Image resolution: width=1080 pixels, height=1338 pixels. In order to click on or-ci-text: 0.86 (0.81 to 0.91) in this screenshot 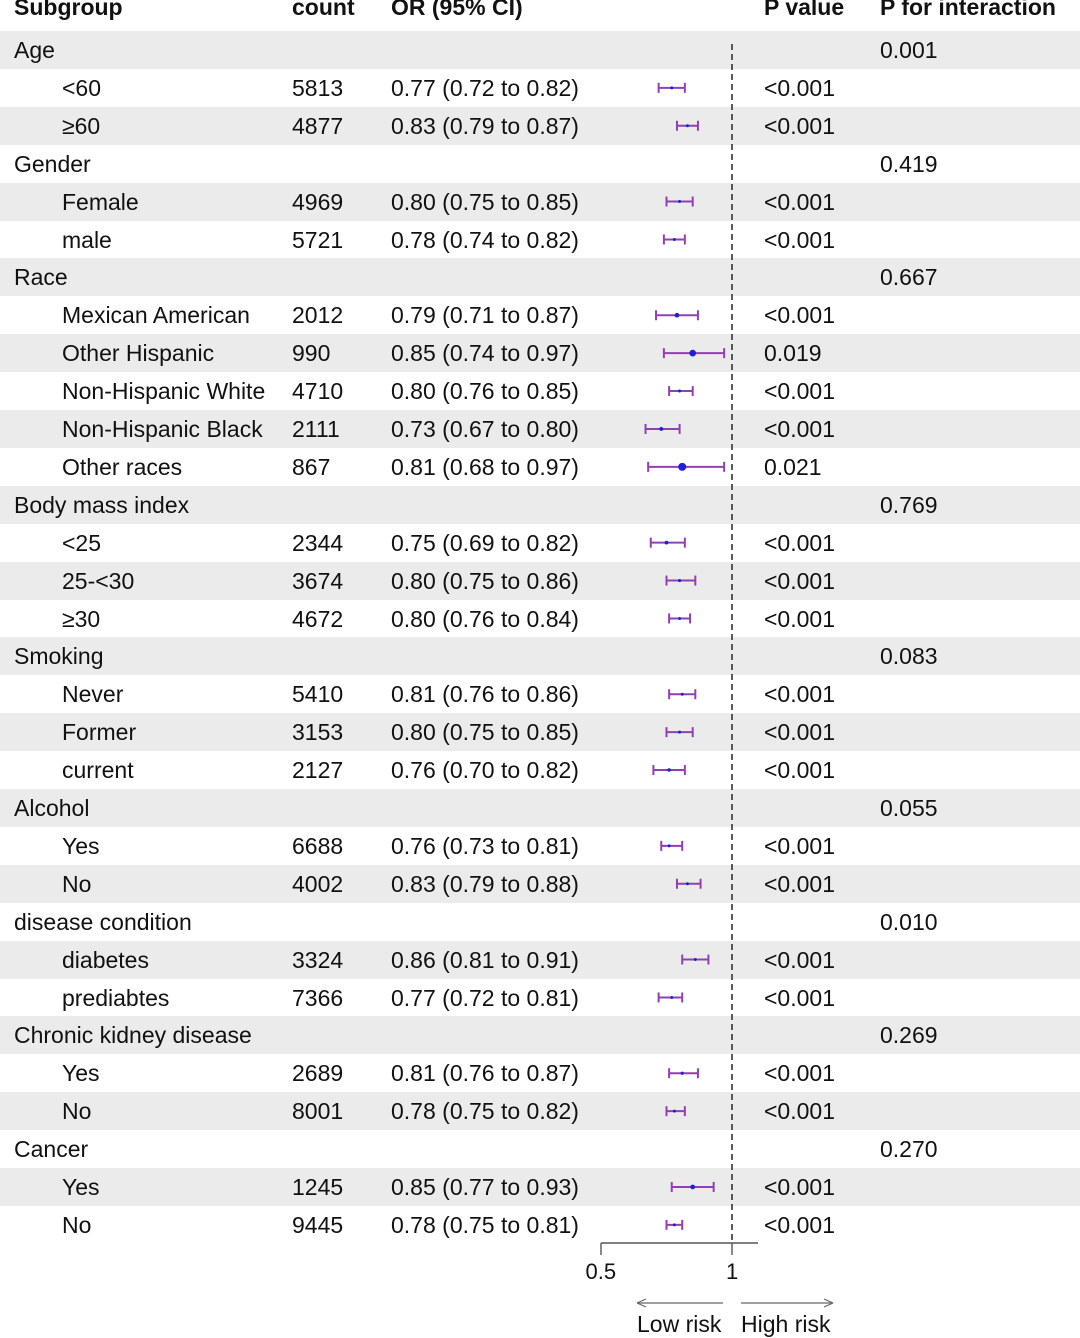, I will do `click(485, 959)`.